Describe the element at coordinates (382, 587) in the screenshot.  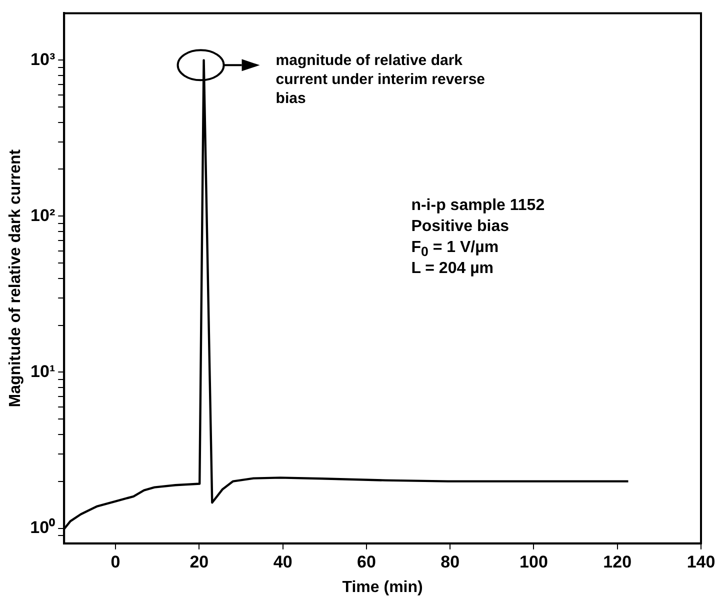
I see `x-axis-title: Time (min)` at that location.